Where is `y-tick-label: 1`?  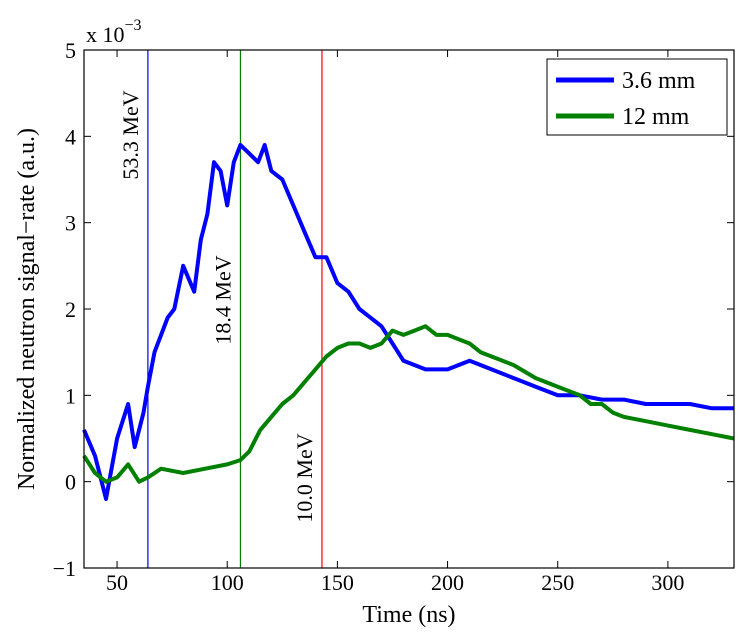 y-tick-label: 1 is located at coordinates (70, 395).